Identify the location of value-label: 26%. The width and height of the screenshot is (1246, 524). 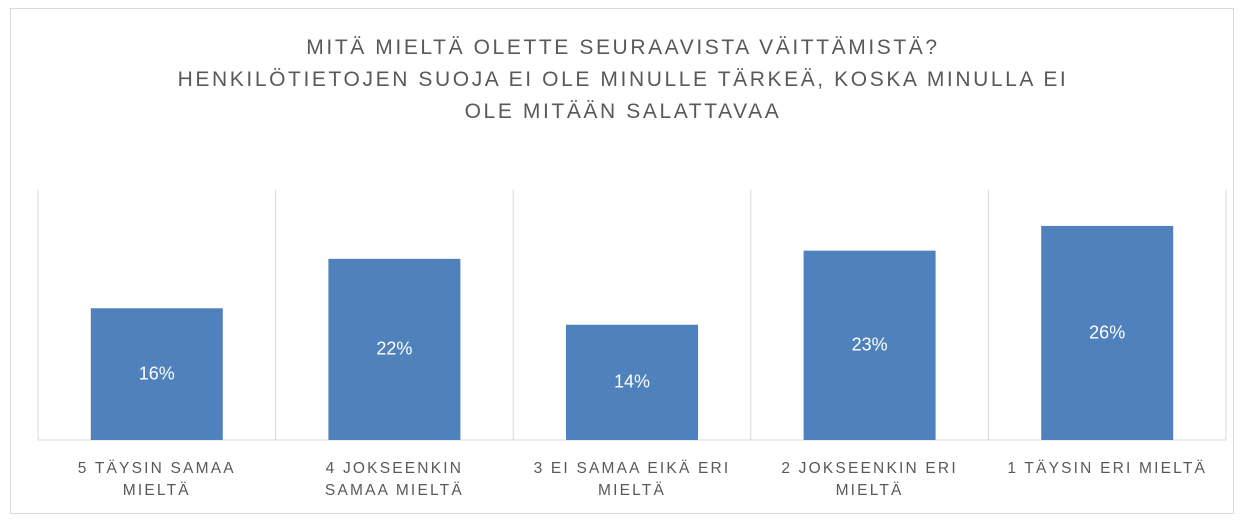
(1107, 332).